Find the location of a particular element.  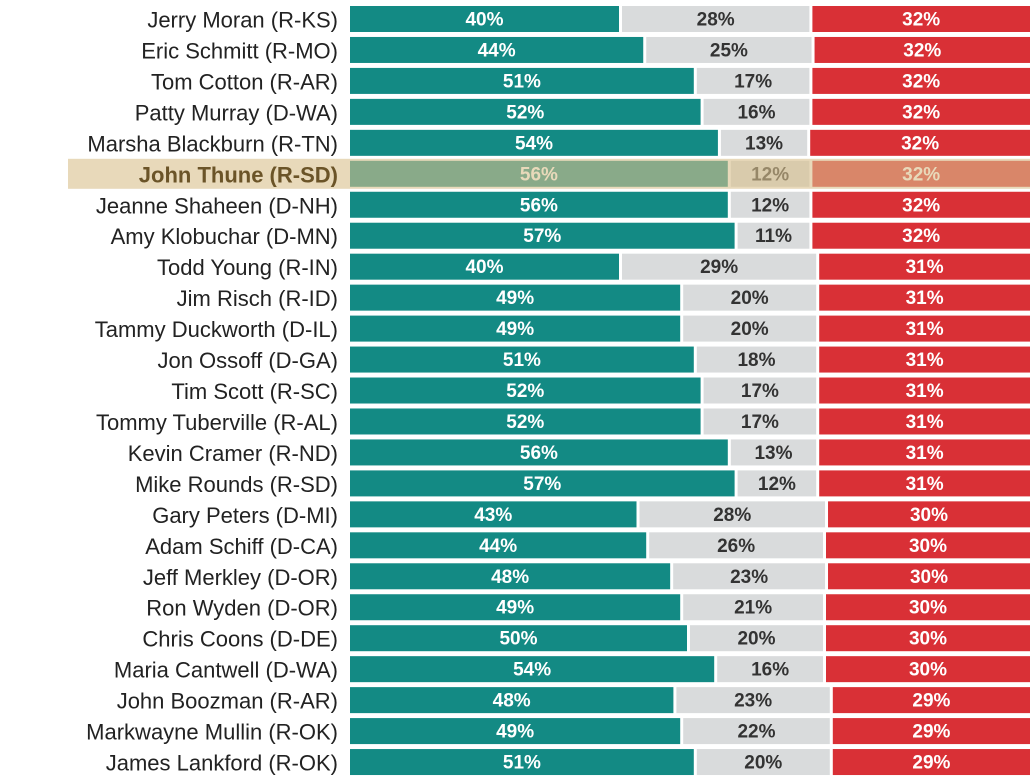

value-label: 56% is located at coordinates (539, 205).